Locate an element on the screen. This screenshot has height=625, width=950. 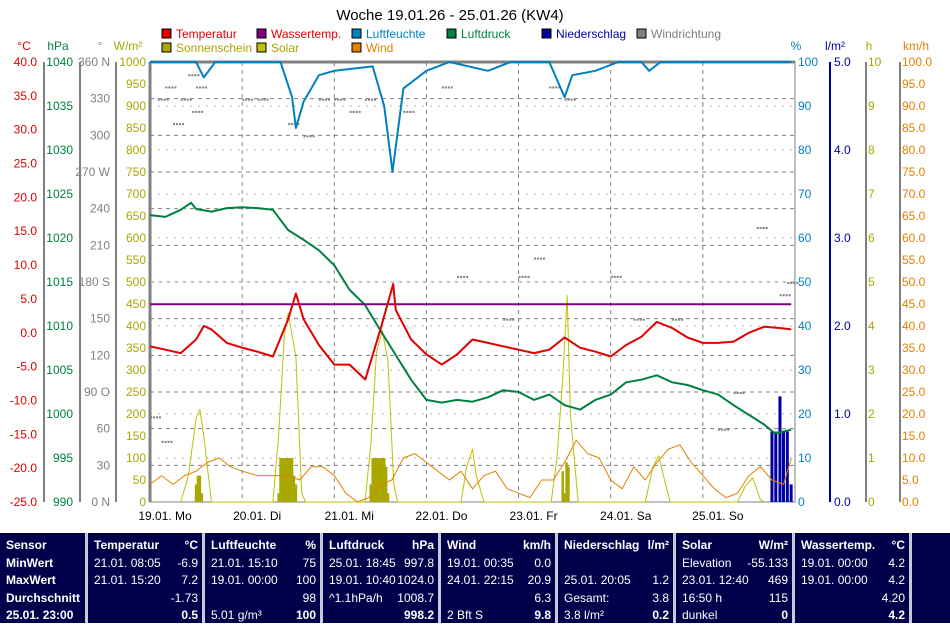
cell-value: 3.8 is located at coordinates (660, 597).